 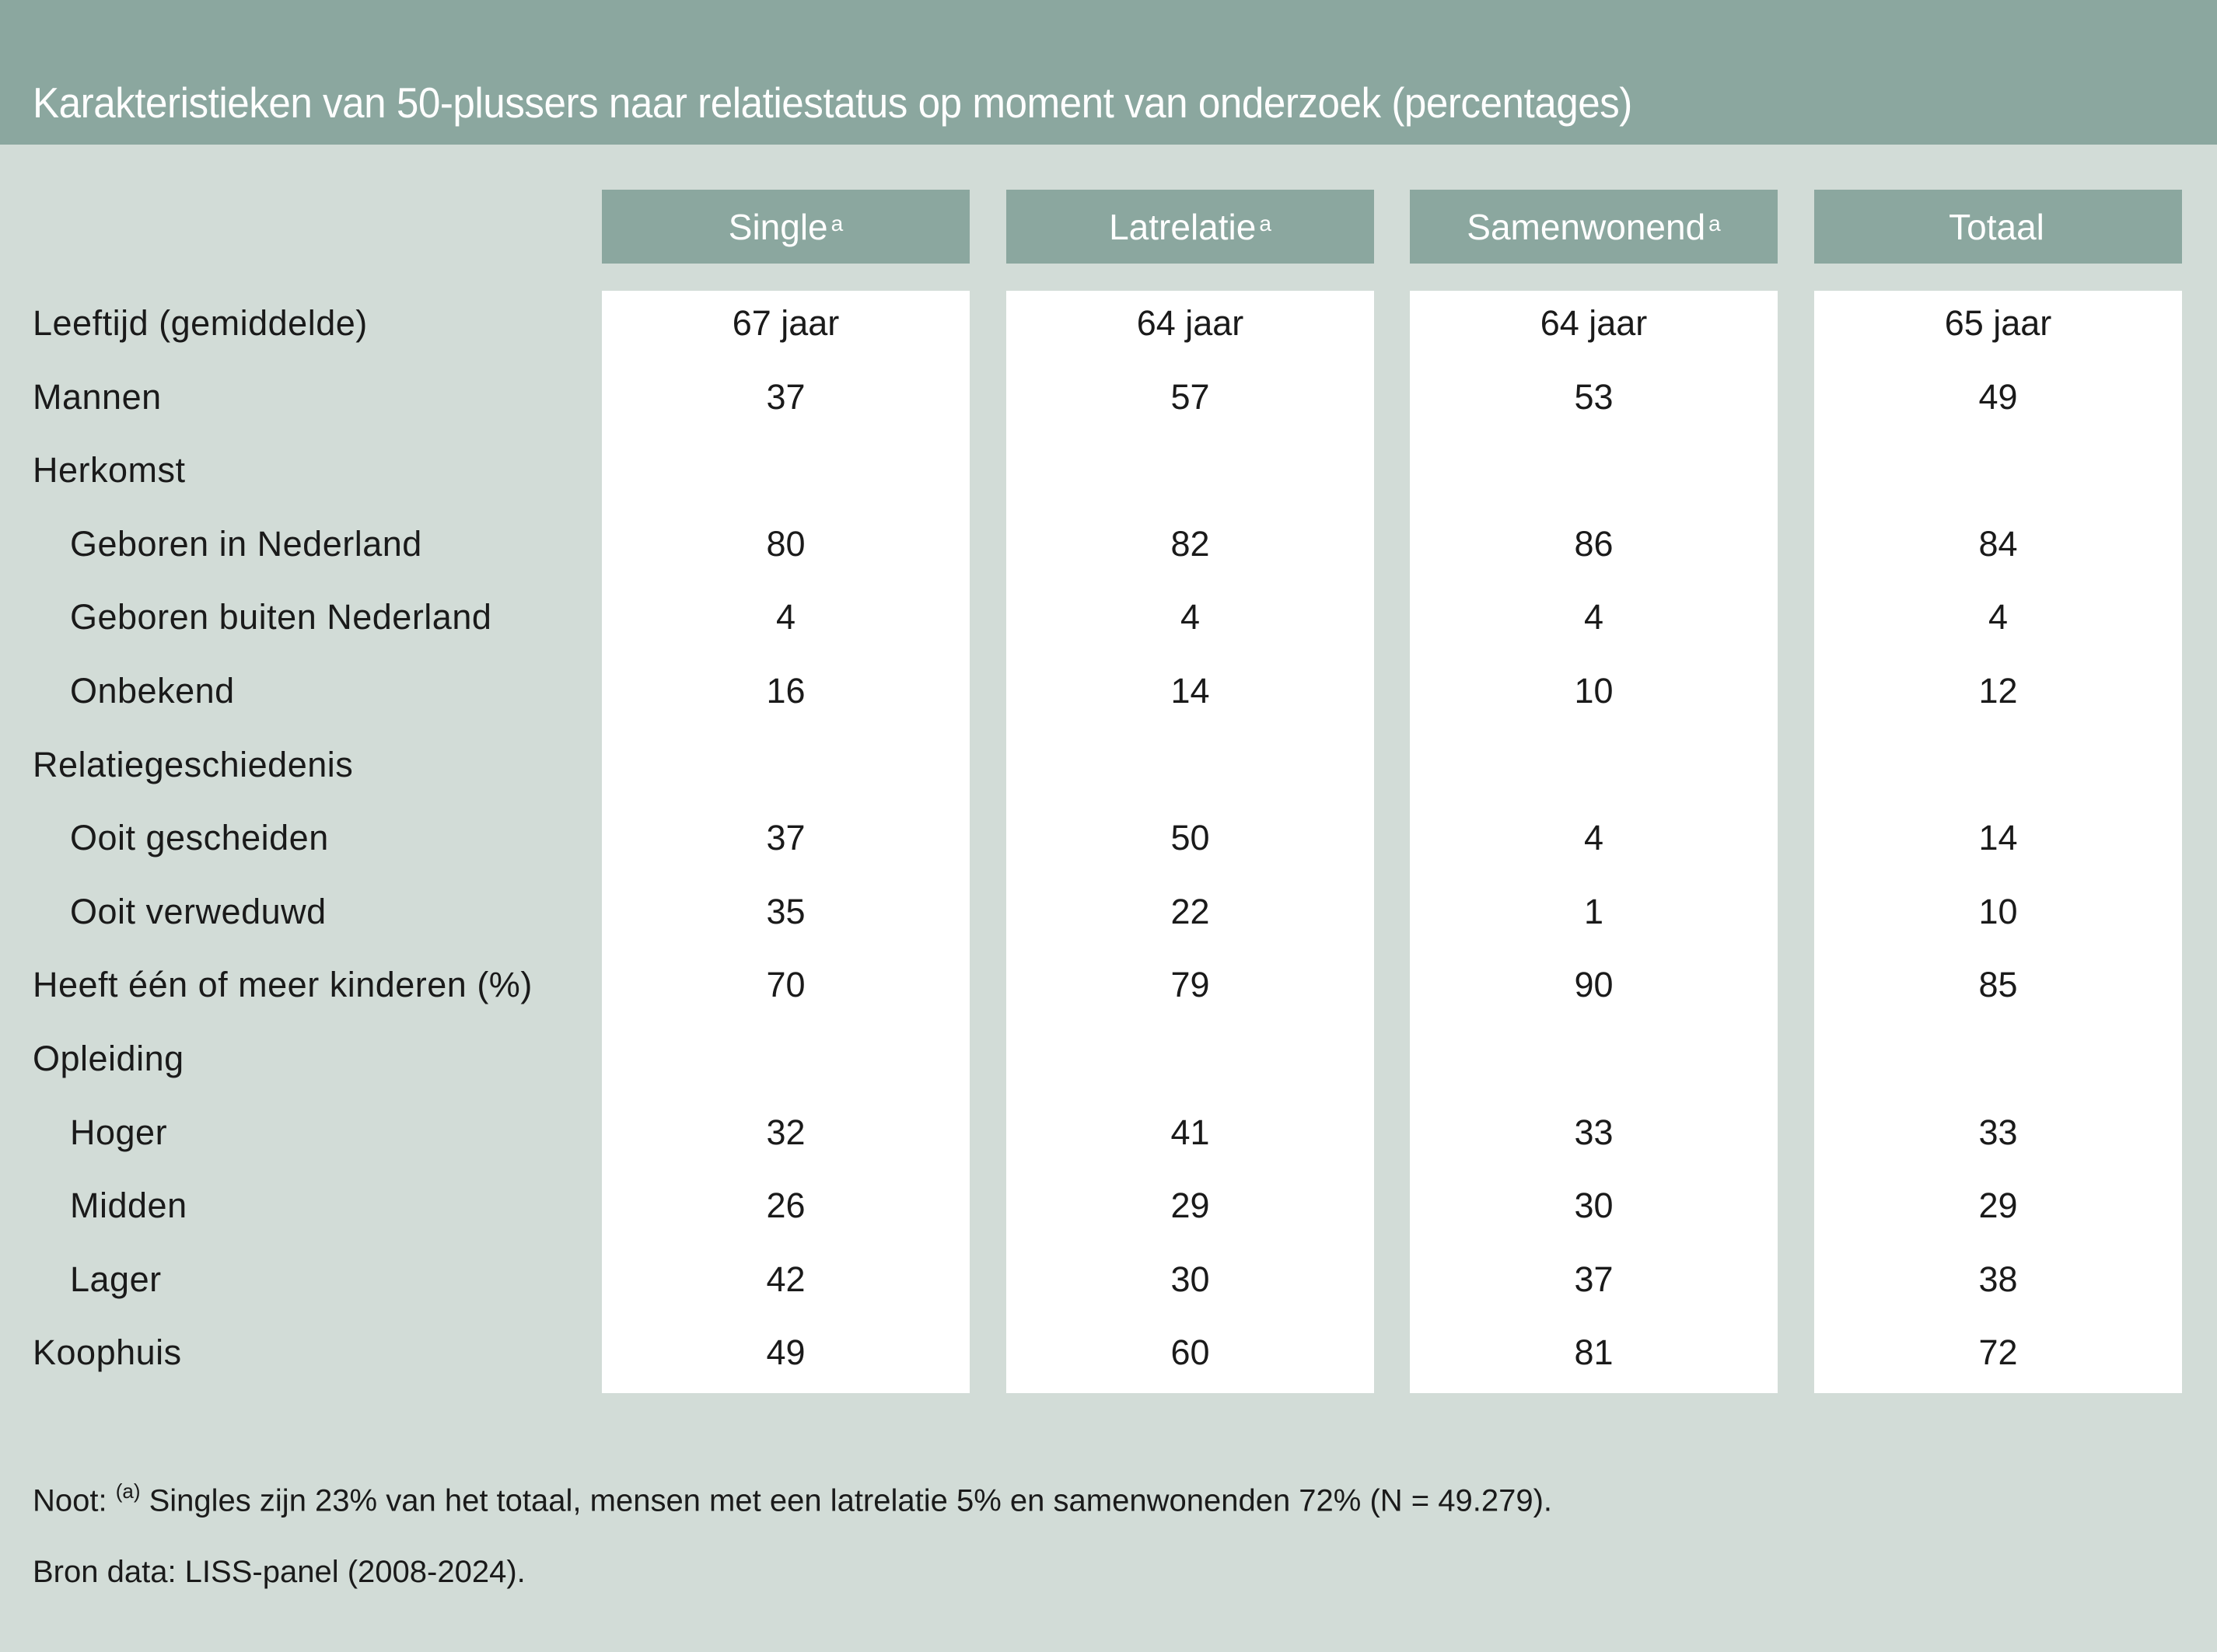 What do you see at coordinates (786, 1205) in the screenshot?
I see `table-cell: 26` at bounding box center [786, 1205].